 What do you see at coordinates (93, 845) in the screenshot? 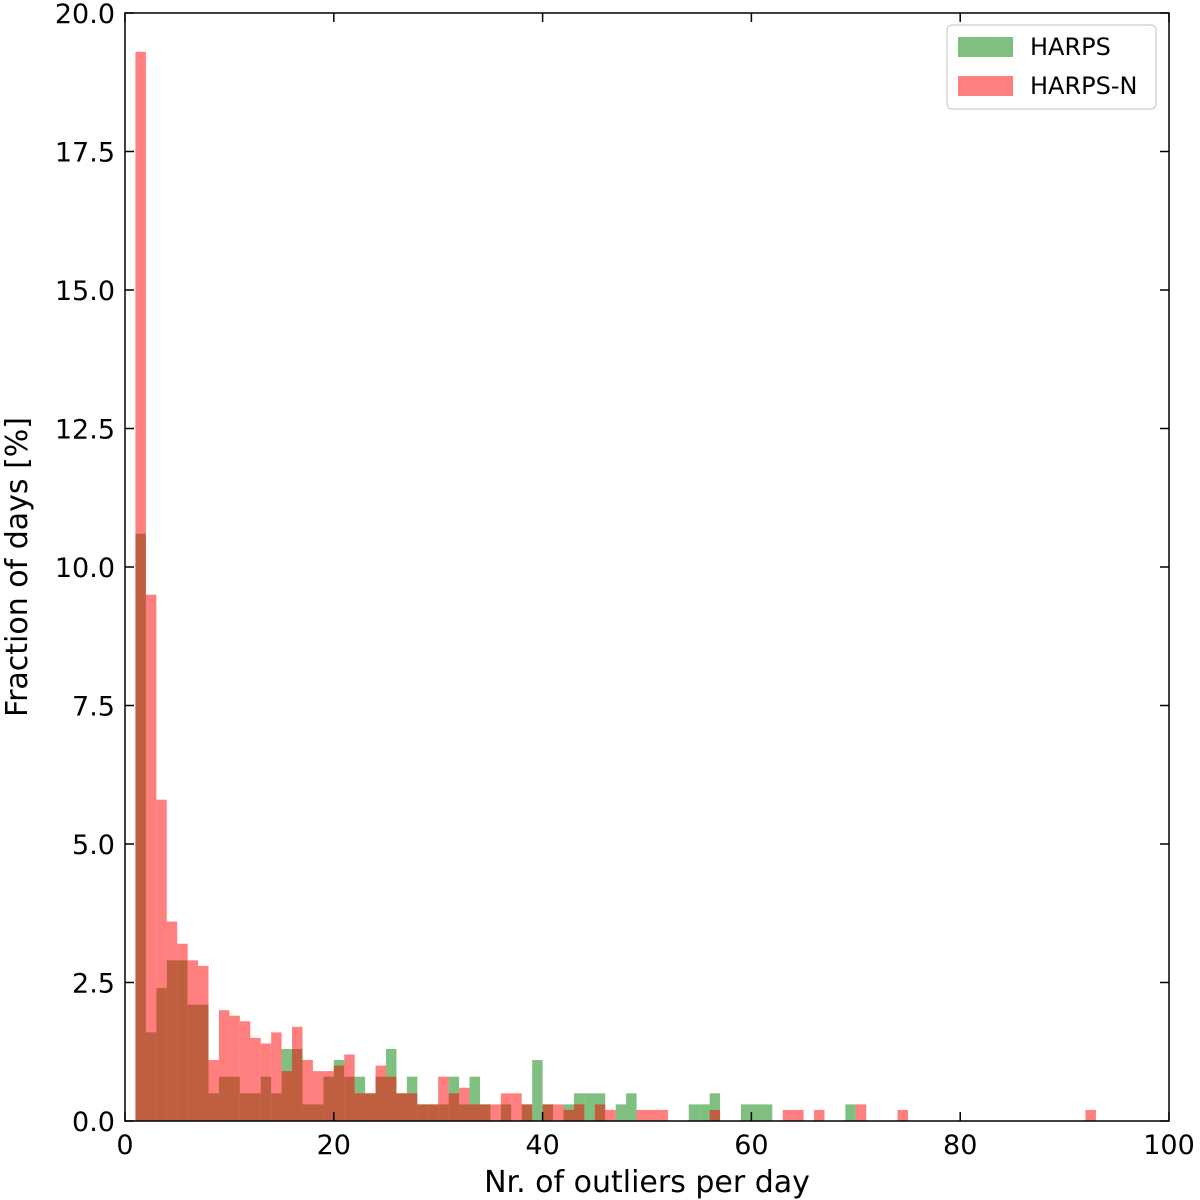
I see `y-tick-label: 5.0` at bounding box center [93, 845].